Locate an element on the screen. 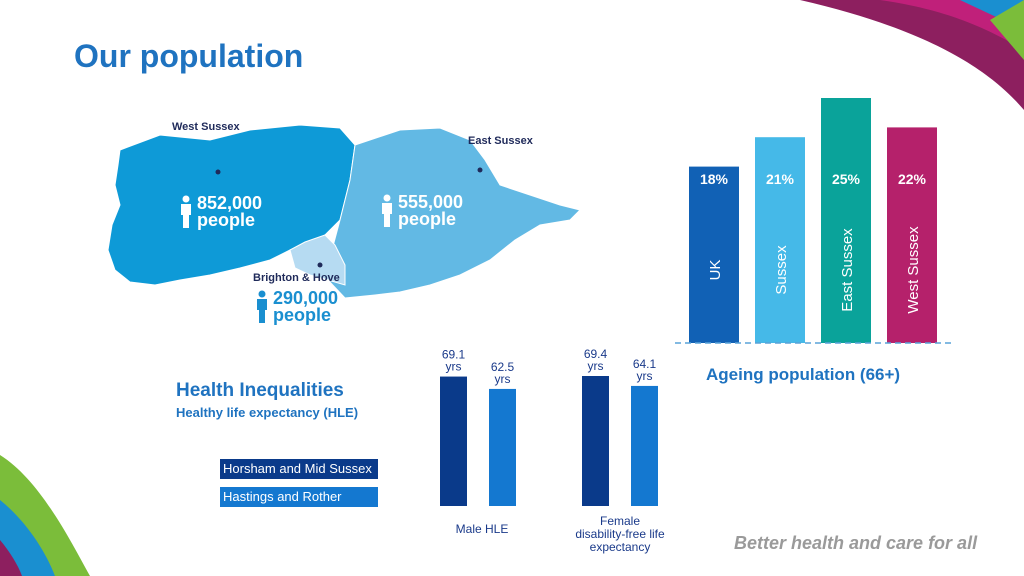  brighton-population-unit: people is located at coordinates (302, 315).